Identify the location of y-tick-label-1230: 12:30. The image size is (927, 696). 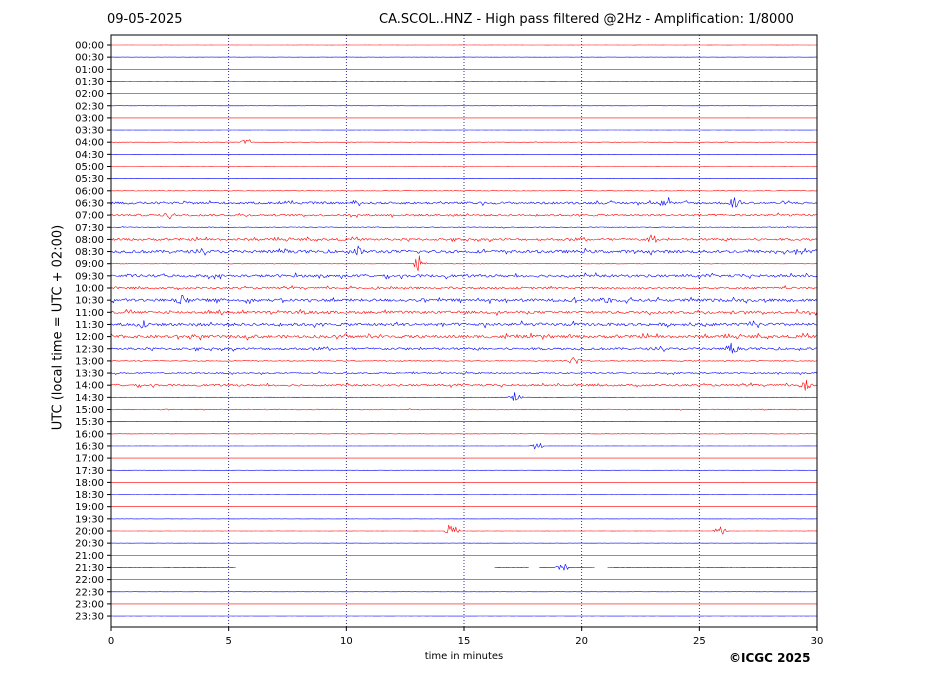
(89, 349).